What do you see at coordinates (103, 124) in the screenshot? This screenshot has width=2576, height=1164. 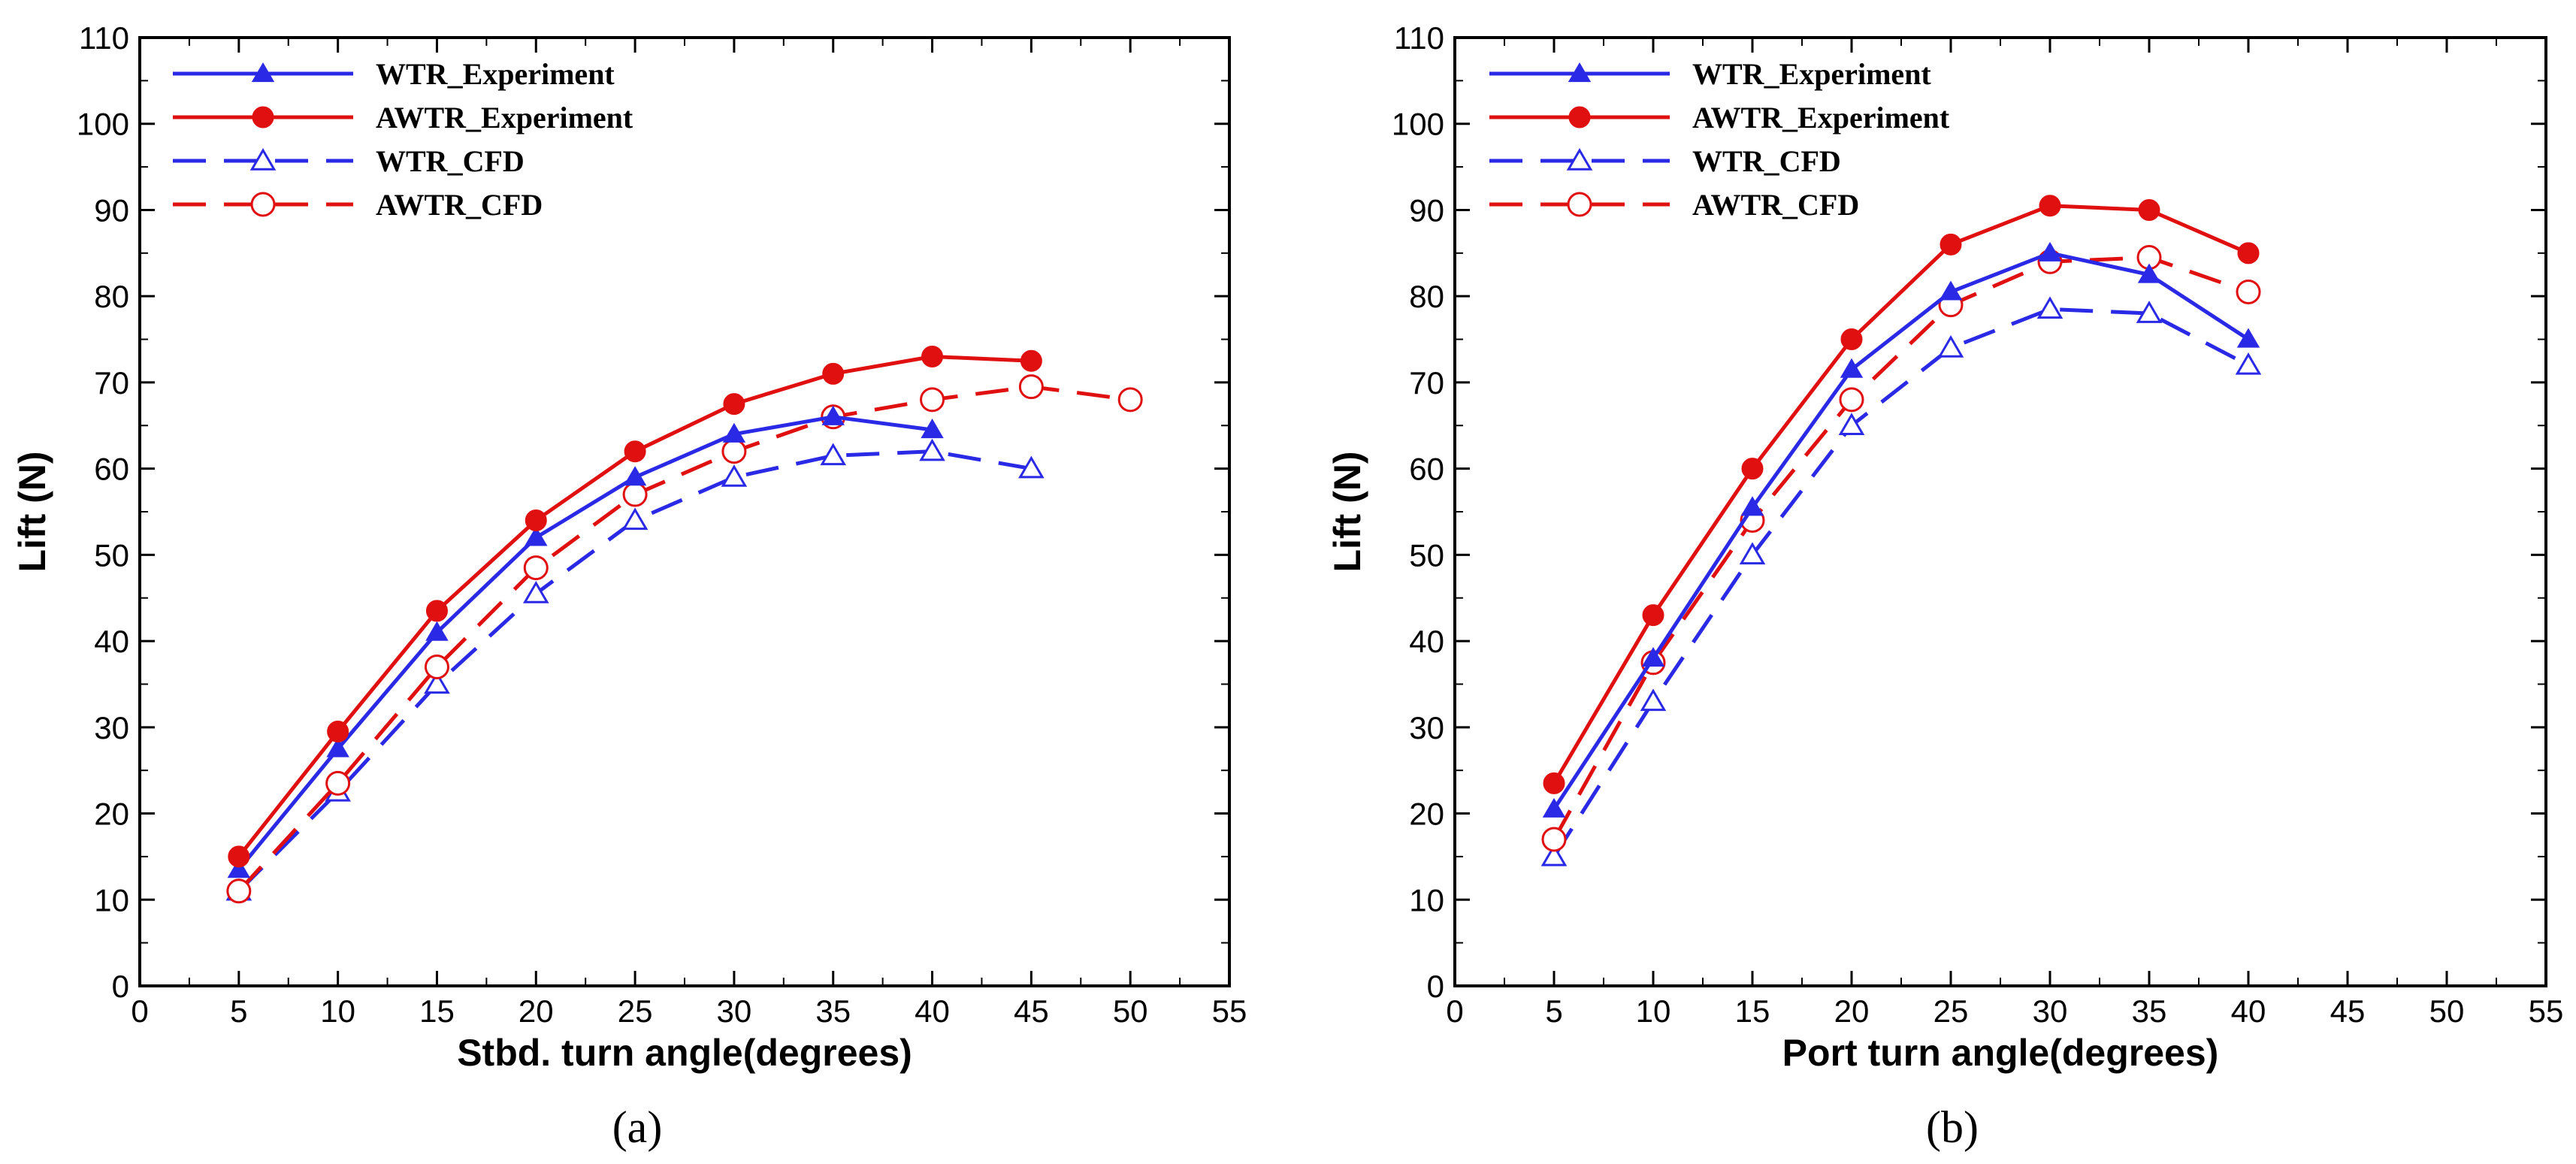 I see `y-tick-label: 100` at bounding box center [103, 124].